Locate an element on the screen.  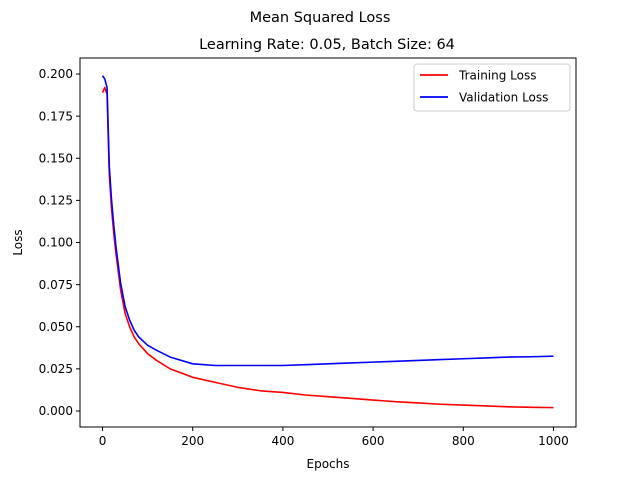
y-tick-label: 0.000 is located at coordinates (56, 411).